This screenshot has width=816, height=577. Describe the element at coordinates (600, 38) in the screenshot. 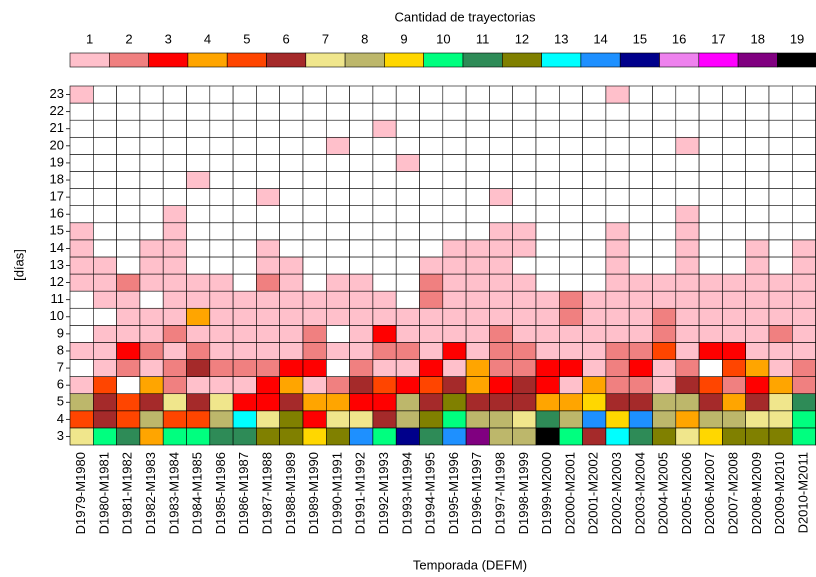

I see `colorbar-tick-label: 14` at that location.